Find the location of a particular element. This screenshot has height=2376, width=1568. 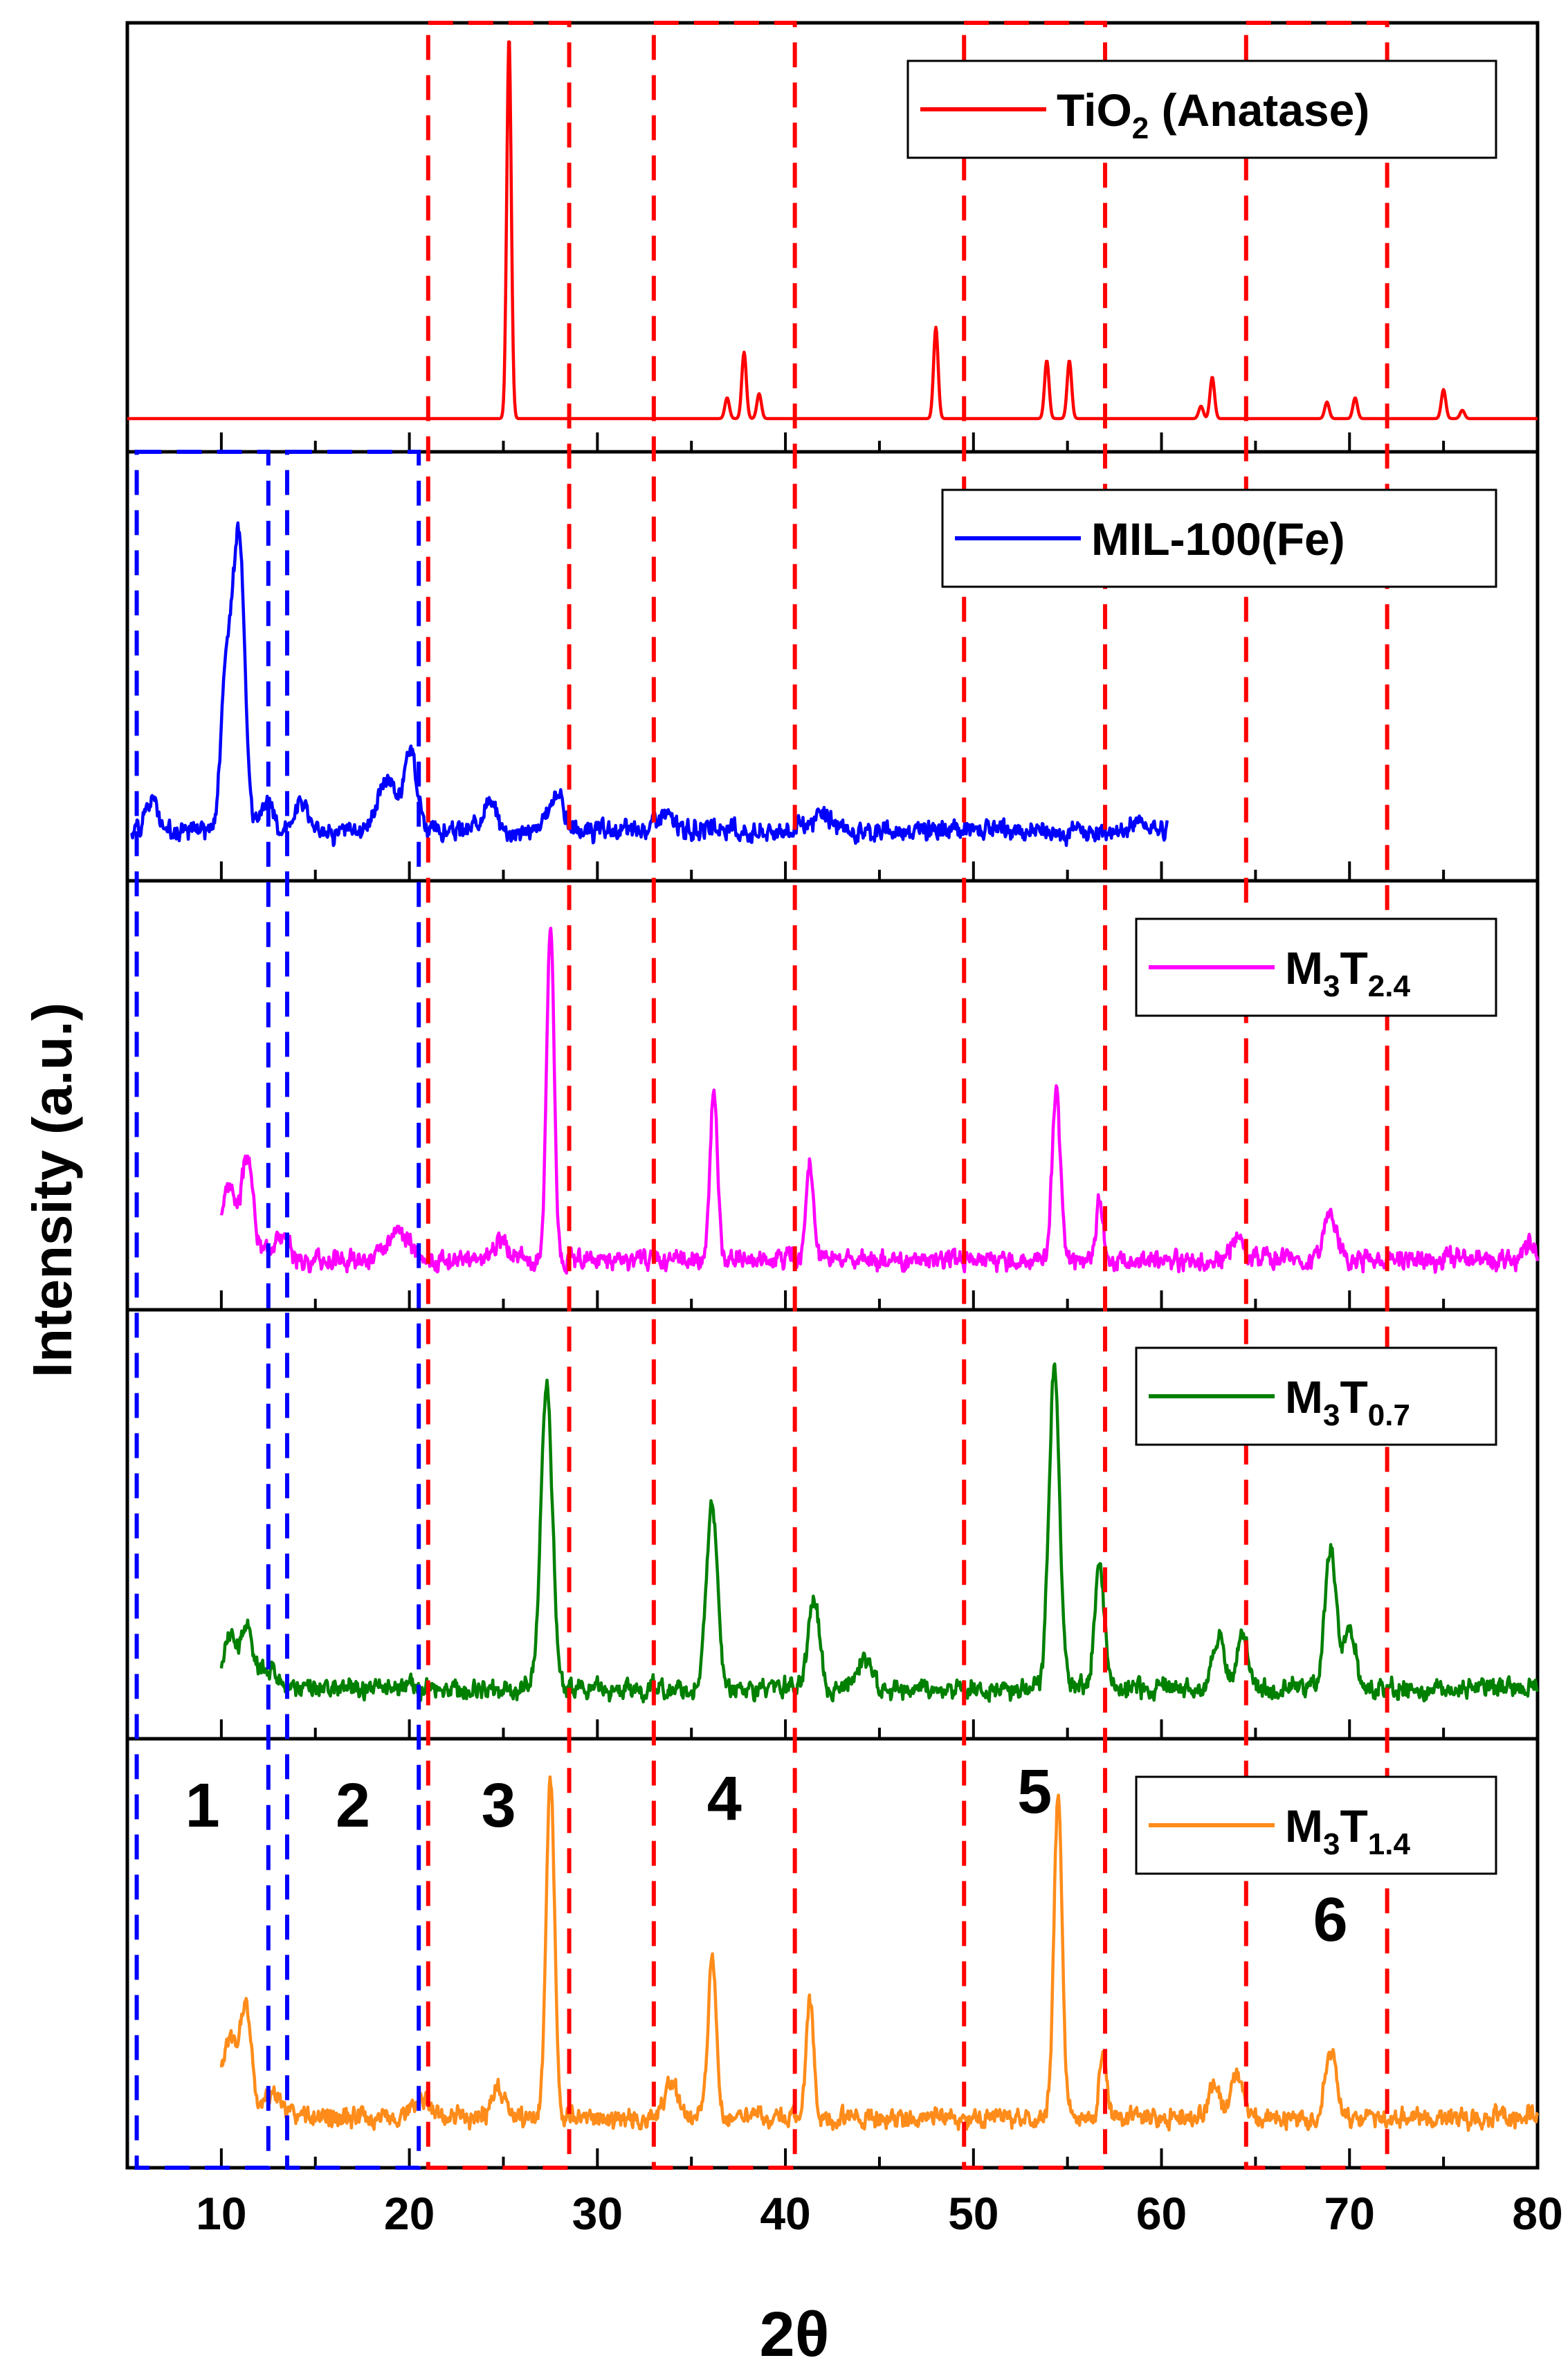

x-tick-label: 10 is located at coordinates (221, 2213).